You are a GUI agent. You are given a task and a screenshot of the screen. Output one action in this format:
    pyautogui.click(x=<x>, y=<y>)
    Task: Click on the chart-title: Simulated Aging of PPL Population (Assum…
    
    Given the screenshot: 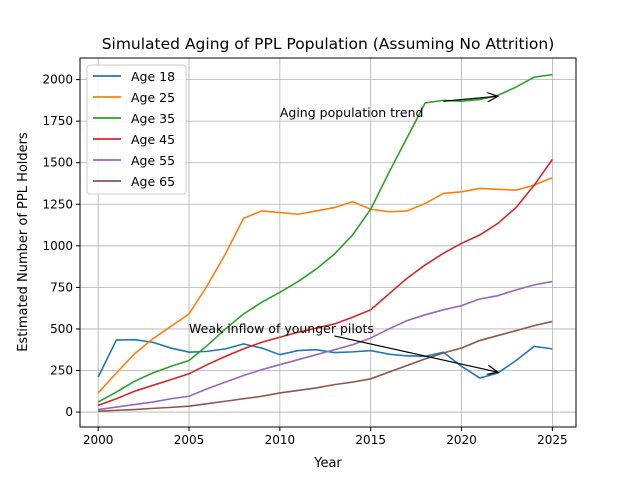 What is the action you would take?
    pyautogui.click(x=328, y=44)
    